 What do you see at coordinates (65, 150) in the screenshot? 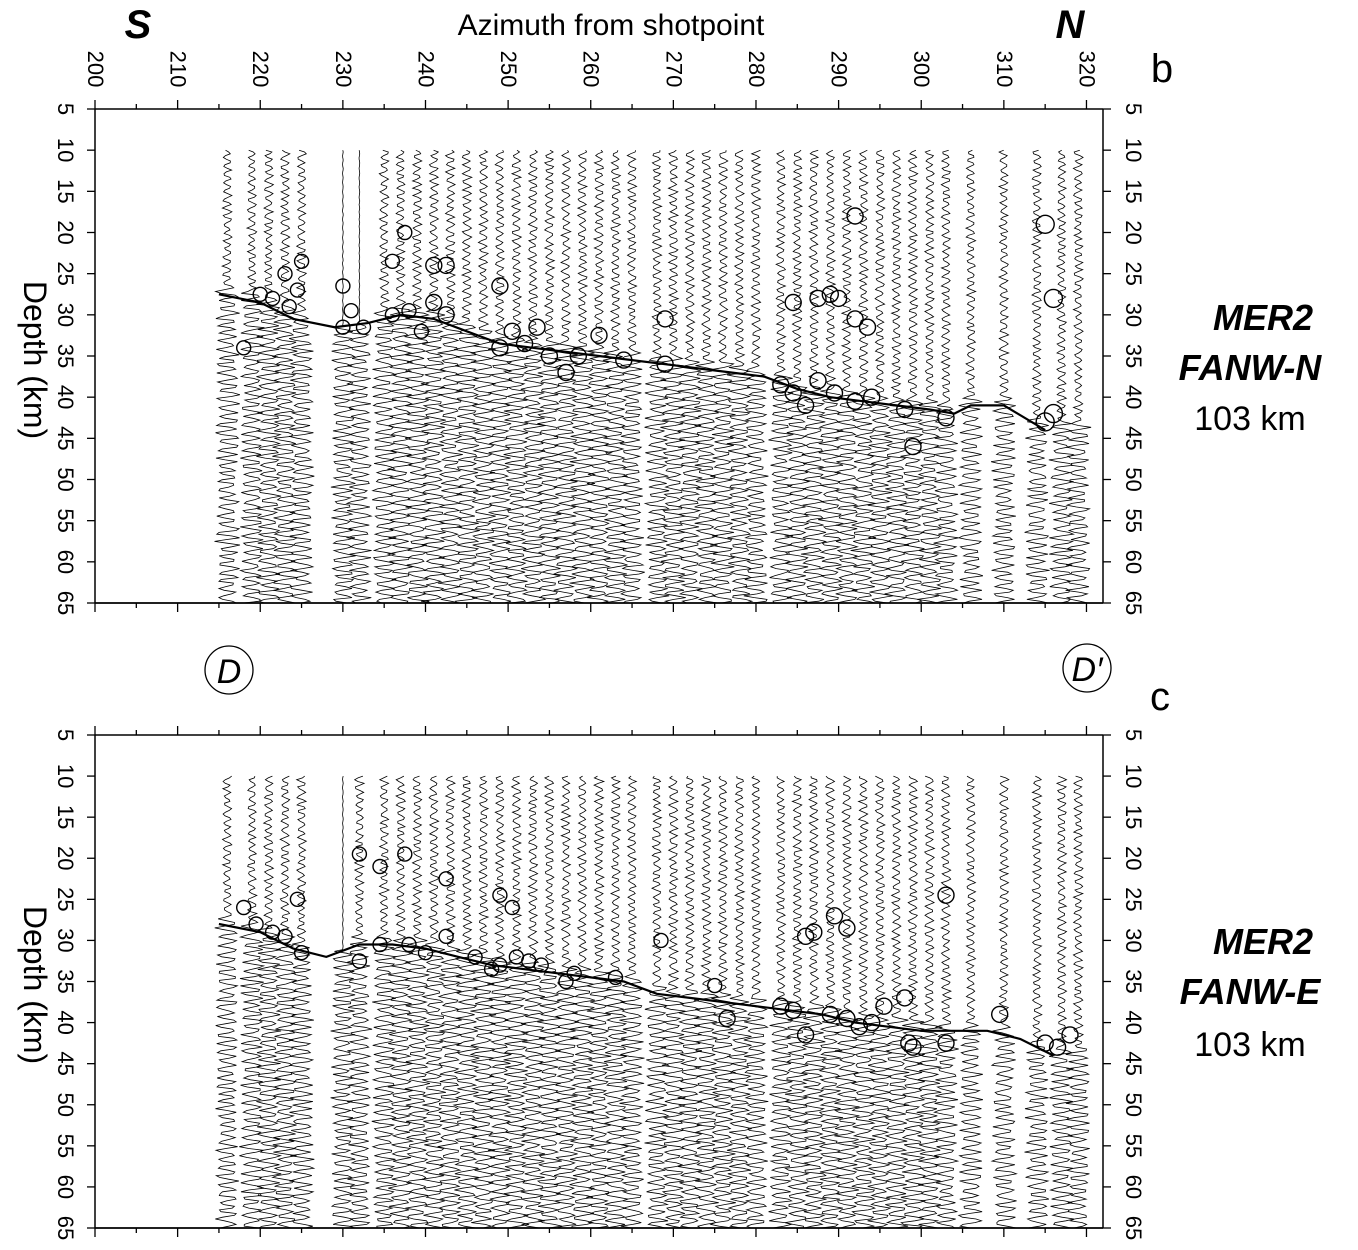
I see `y-tick-label-left: 10` at bounding box center [65, 150].